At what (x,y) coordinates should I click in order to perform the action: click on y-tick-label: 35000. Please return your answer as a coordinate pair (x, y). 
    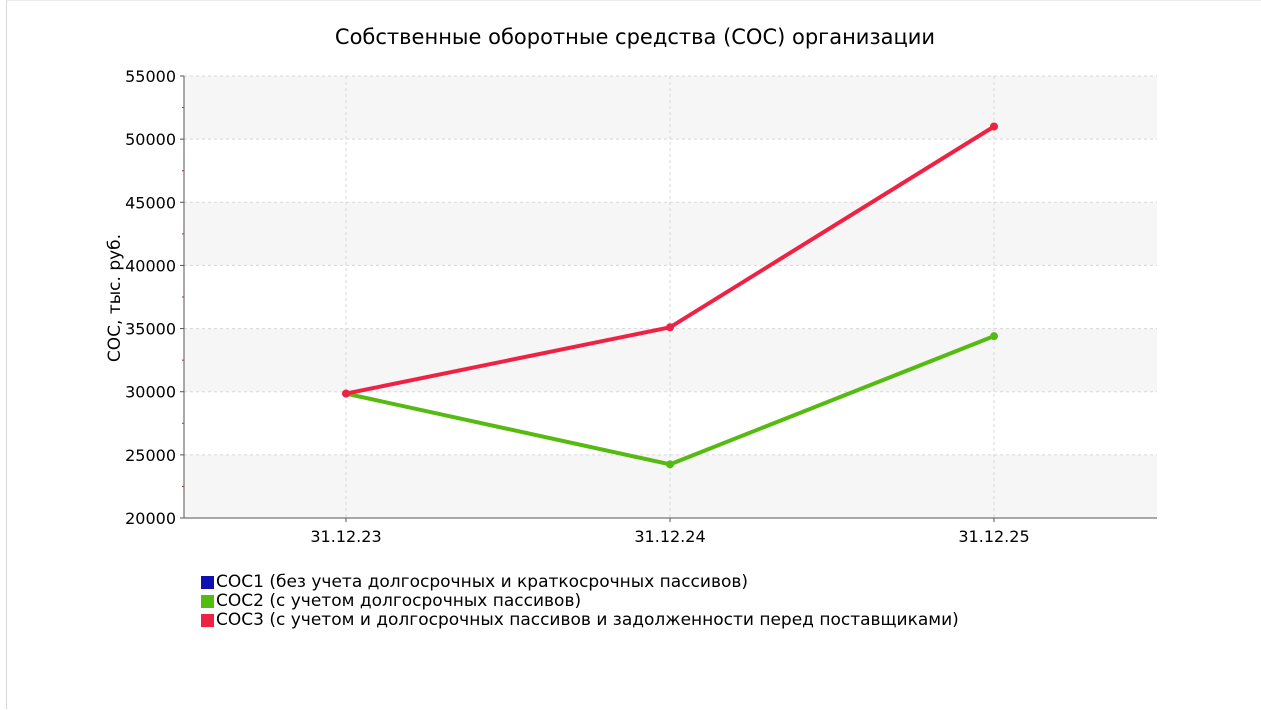
    Looking at the image, I should click on (150, 329).